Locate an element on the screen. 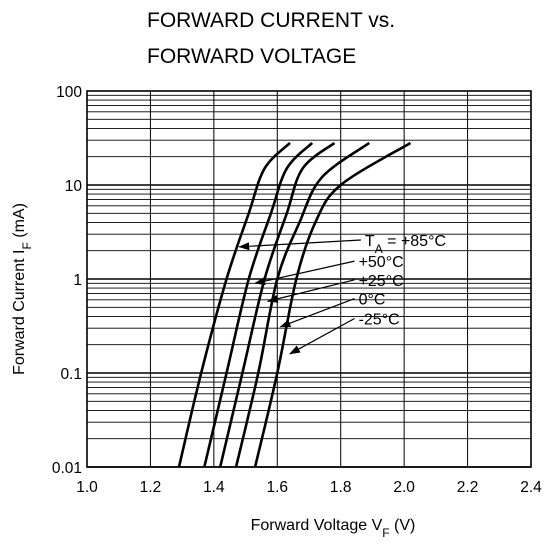  series-label-3: 0°C is located at coordinates (372, 300).